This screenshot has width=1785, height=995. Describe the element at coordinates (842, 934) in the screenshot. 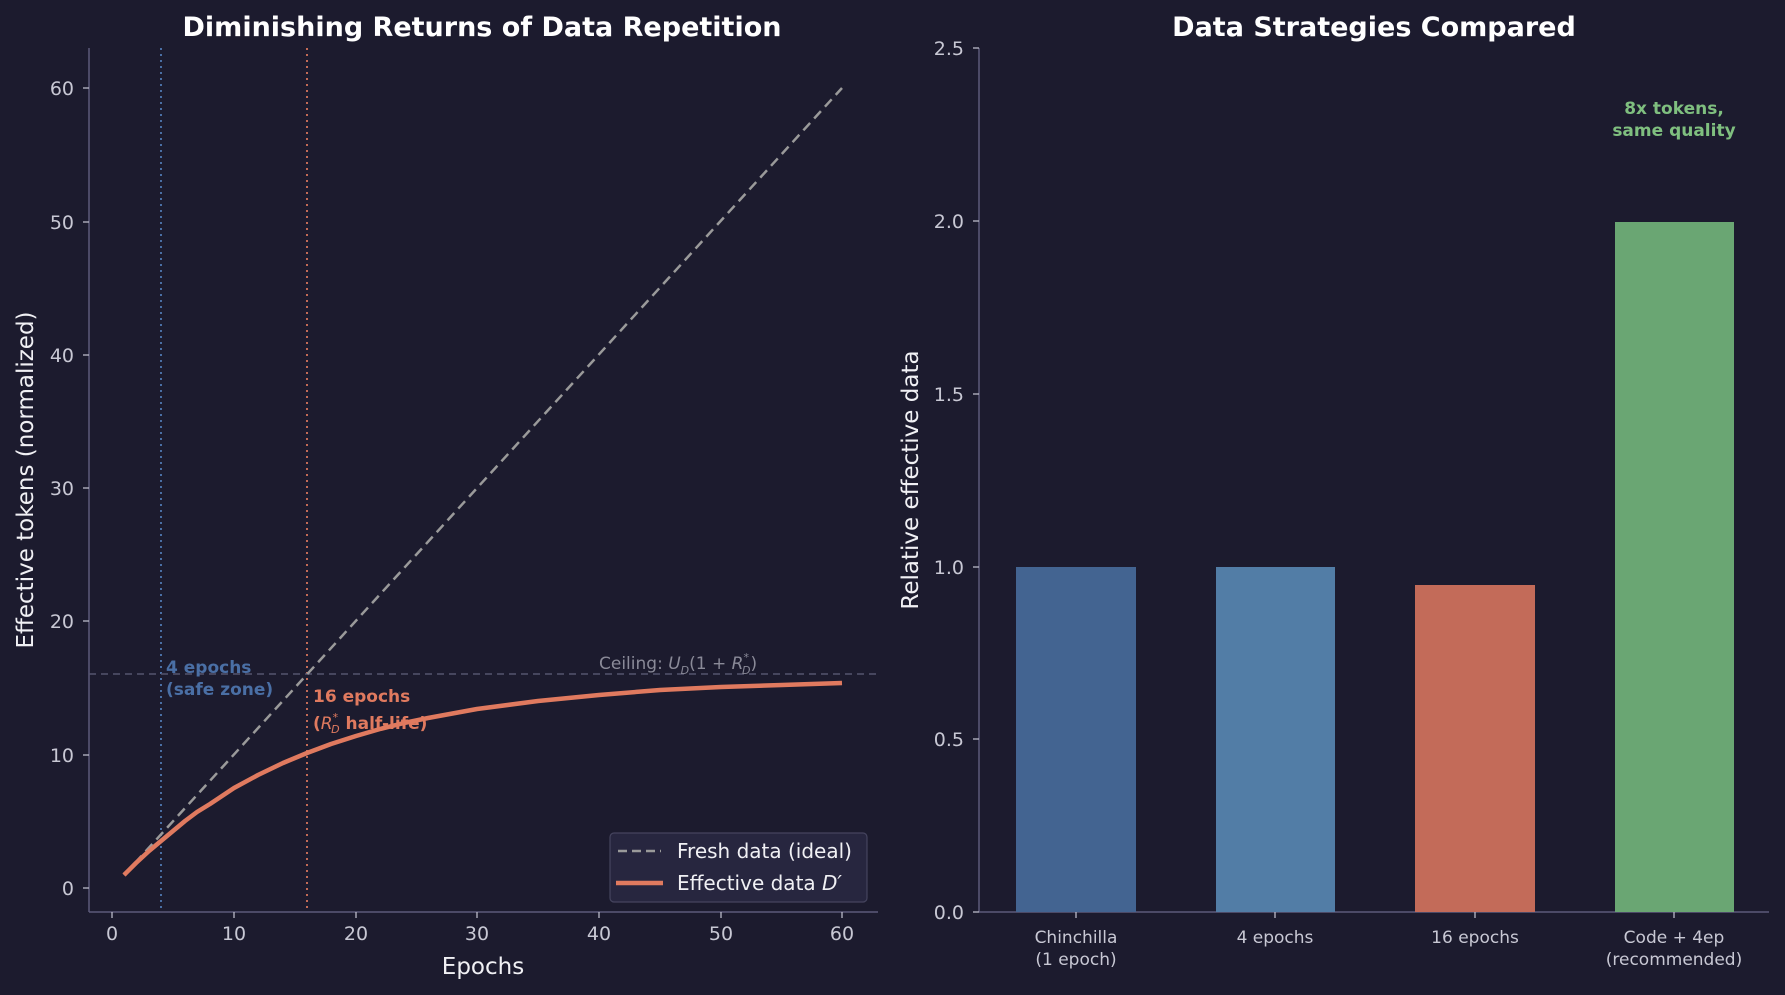

I see `left-x-tick: 60` at that location.